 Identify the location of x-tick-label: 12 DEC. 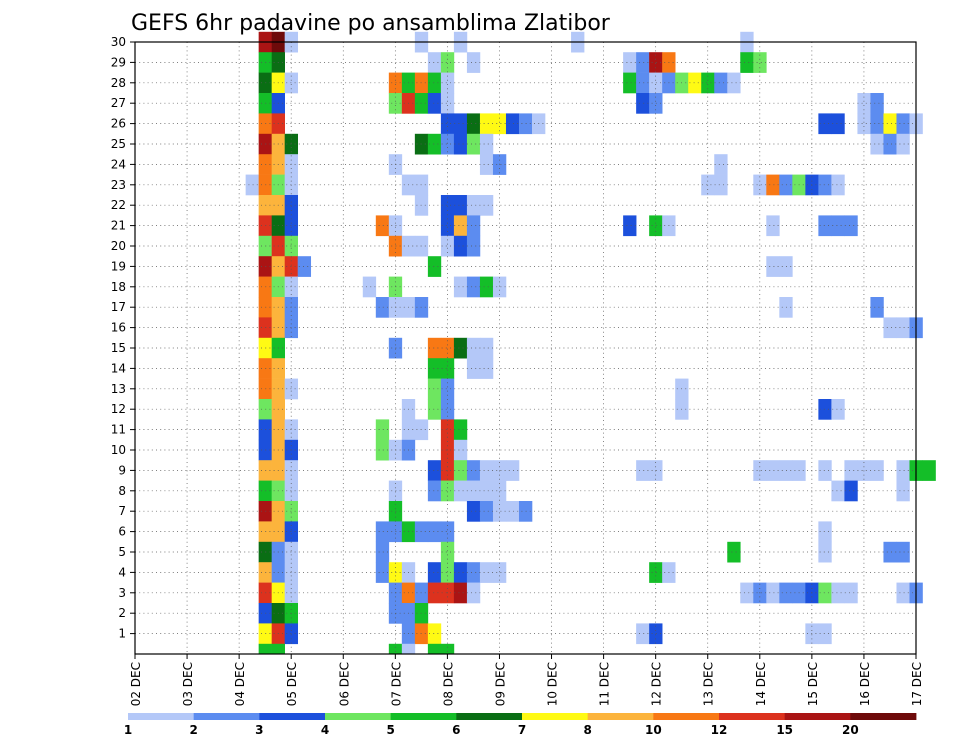
(657, 684).